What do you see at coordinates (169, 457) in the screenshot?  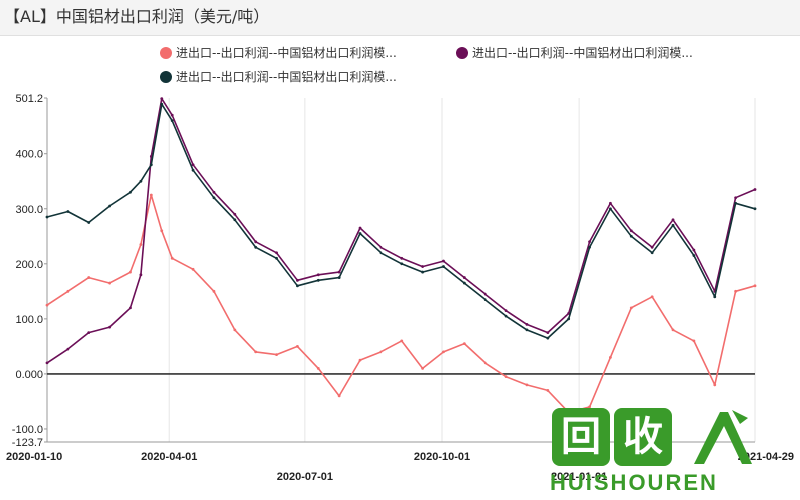 I see `x-tick-label-1: 2020-04-01` at bounding box center [169, 457].